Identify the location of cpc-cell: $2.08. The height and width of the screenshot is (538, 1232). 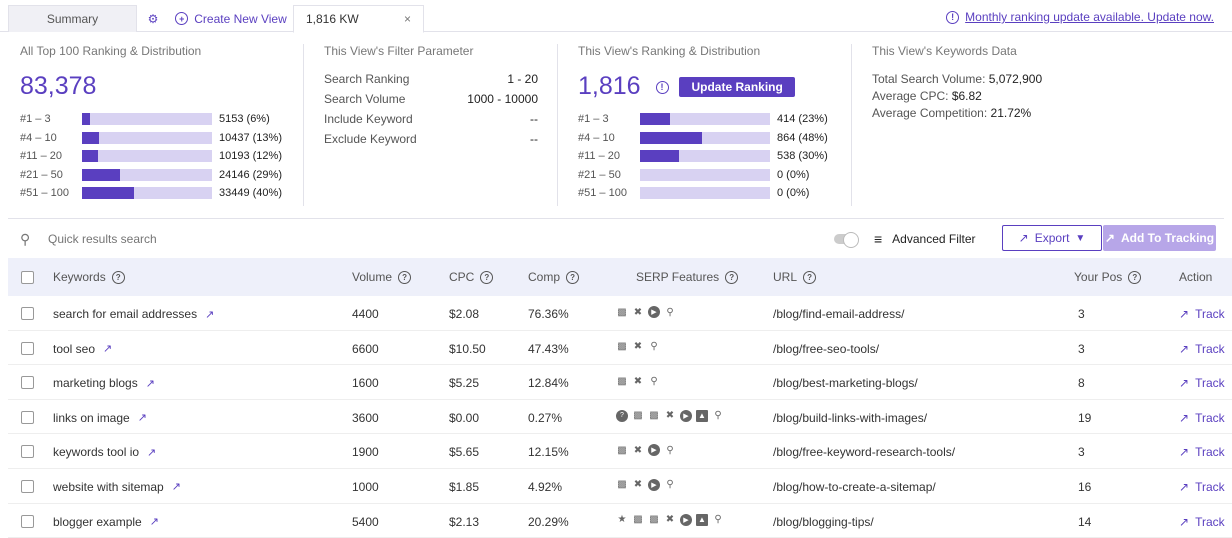
(464, 314).